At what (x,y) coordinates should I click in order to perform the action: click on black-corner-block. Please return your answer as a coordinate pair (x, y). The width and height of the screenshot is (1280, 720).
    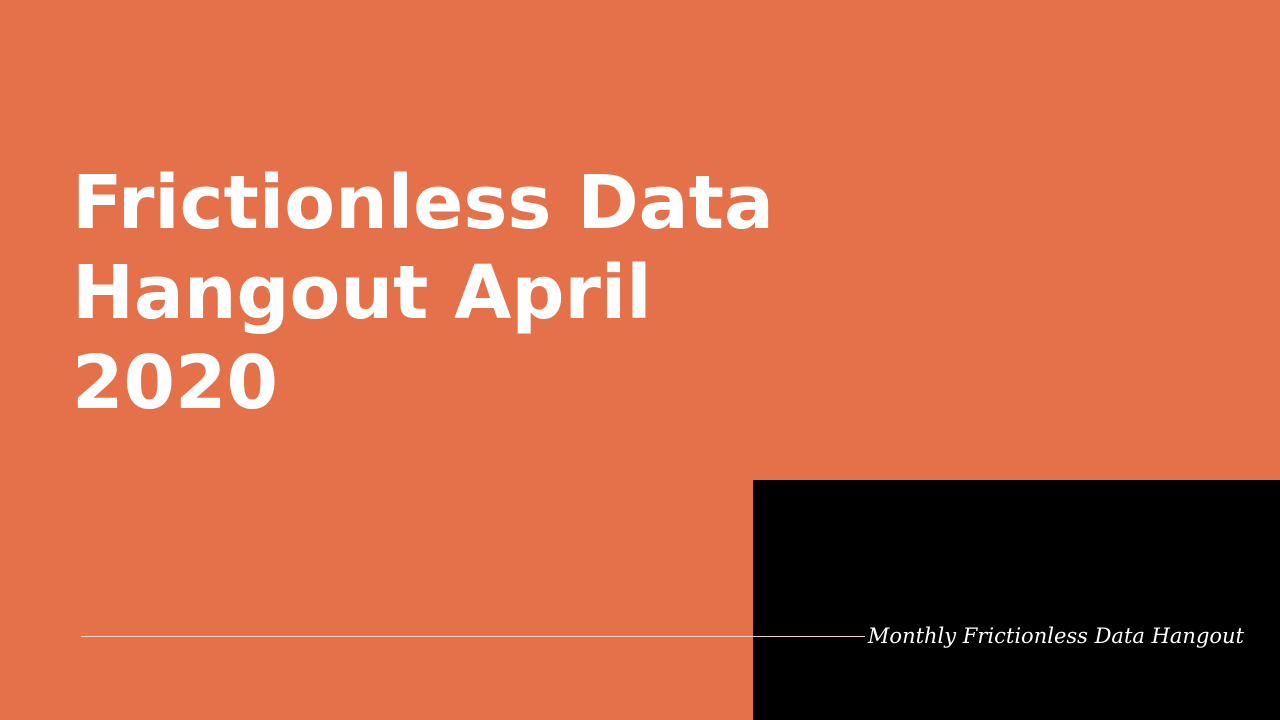
    Looking at the image, I should click on (1016, 600).